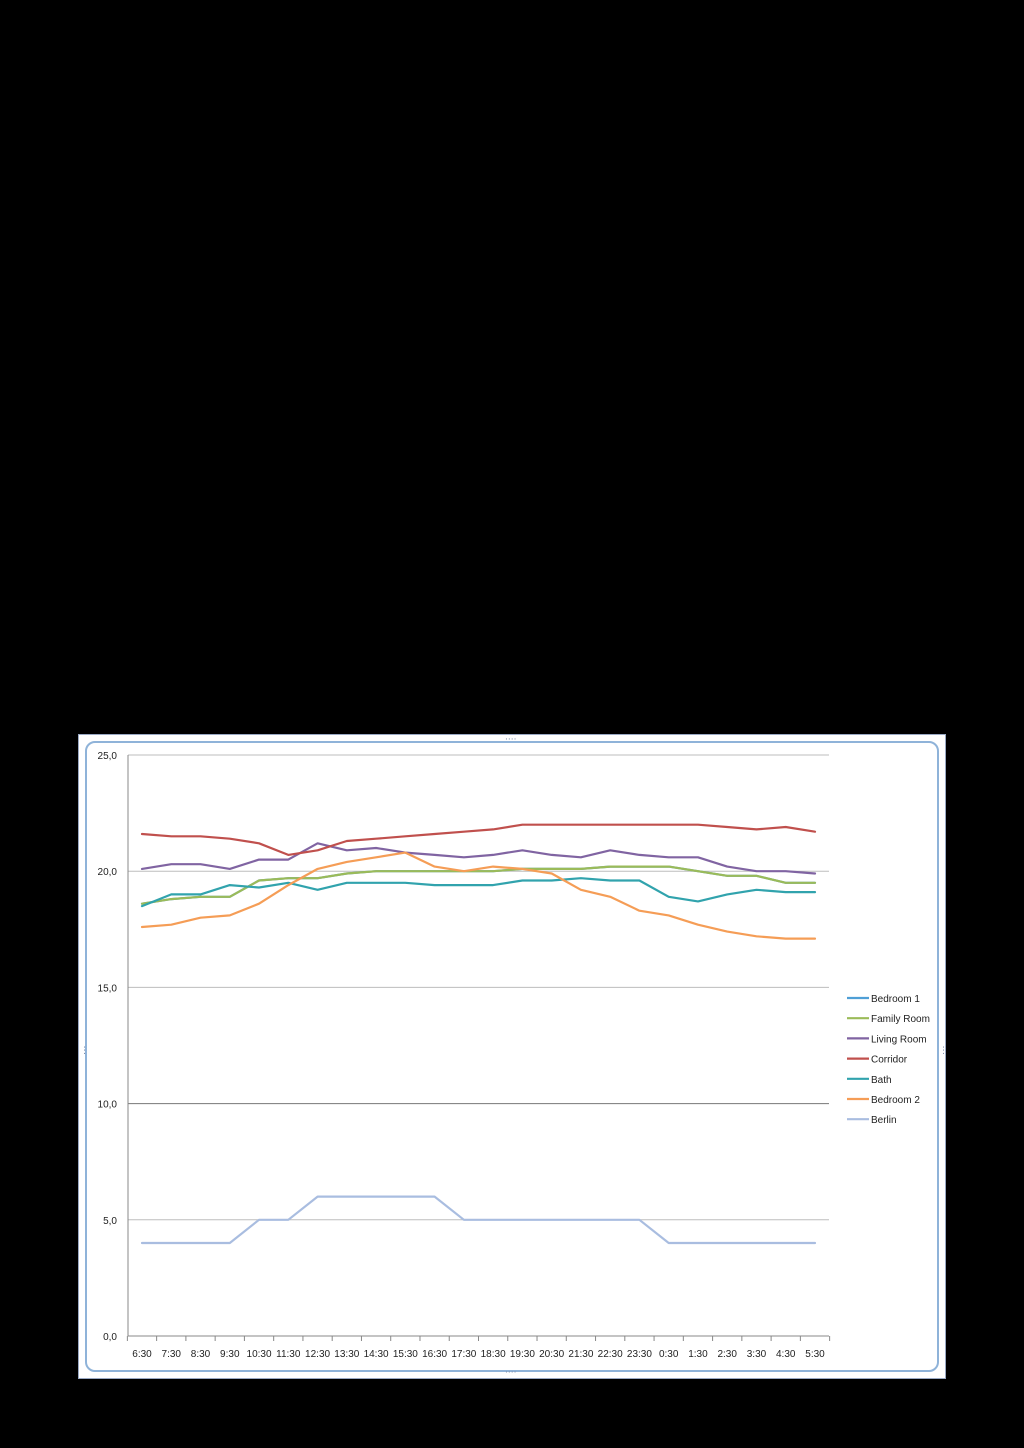 This screenshot has width=1024, height=1448. I want to click on legend-label-bedroom-2: Bedroom 2, so click(895, 1100).